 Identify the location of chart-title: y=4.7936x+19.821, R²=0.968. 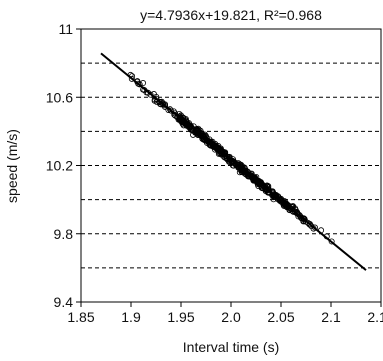
(231, 15).